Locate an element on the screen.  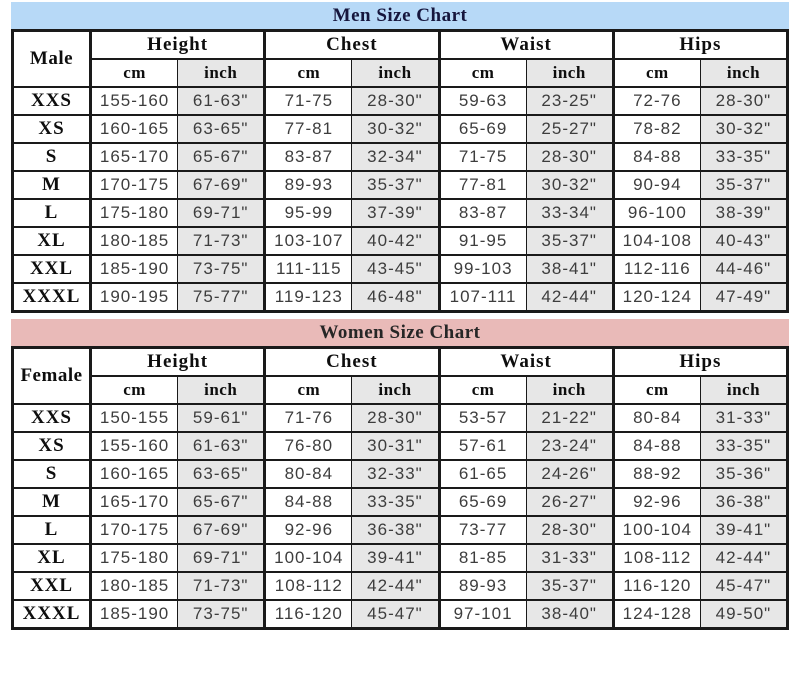
women-chart-title-bar: Women Size Chart is located at coordinates (400, 332).